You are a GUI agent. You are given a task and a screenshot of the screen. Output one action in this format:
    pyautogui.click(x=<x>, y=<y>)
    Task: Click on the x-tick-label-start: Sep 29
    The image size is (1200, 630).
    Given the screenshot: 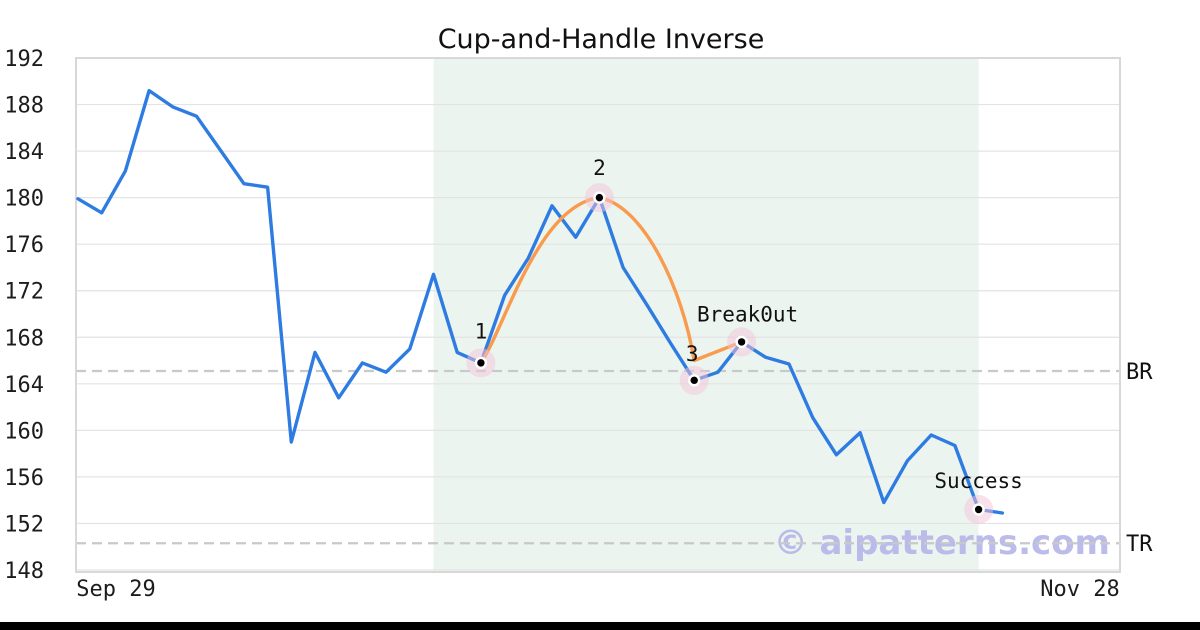 What is the action you would take?
    pyautogui.click(x=115, y=589)
    